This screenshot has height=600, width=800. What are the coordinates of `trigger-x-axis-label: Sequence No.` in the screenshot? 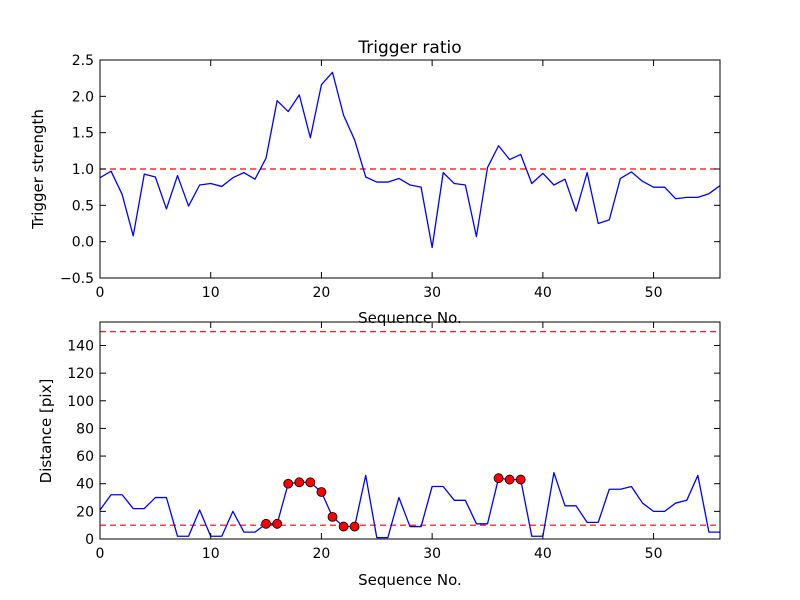 It's located at (410, 318).